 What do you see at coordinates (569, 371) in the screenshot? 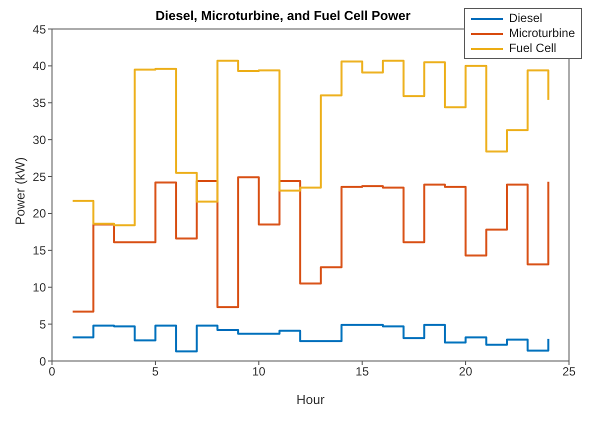
I see `x-tick-label: 25` at bounding box center [569, 371].